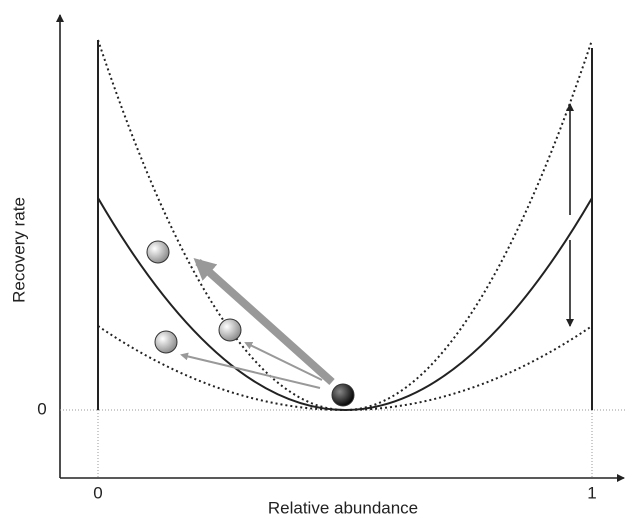  What do you see at coordinates (343, 507) in the screenshot?
I see `x-axis-title: Relative abundance` at bounding box center [343, 507].